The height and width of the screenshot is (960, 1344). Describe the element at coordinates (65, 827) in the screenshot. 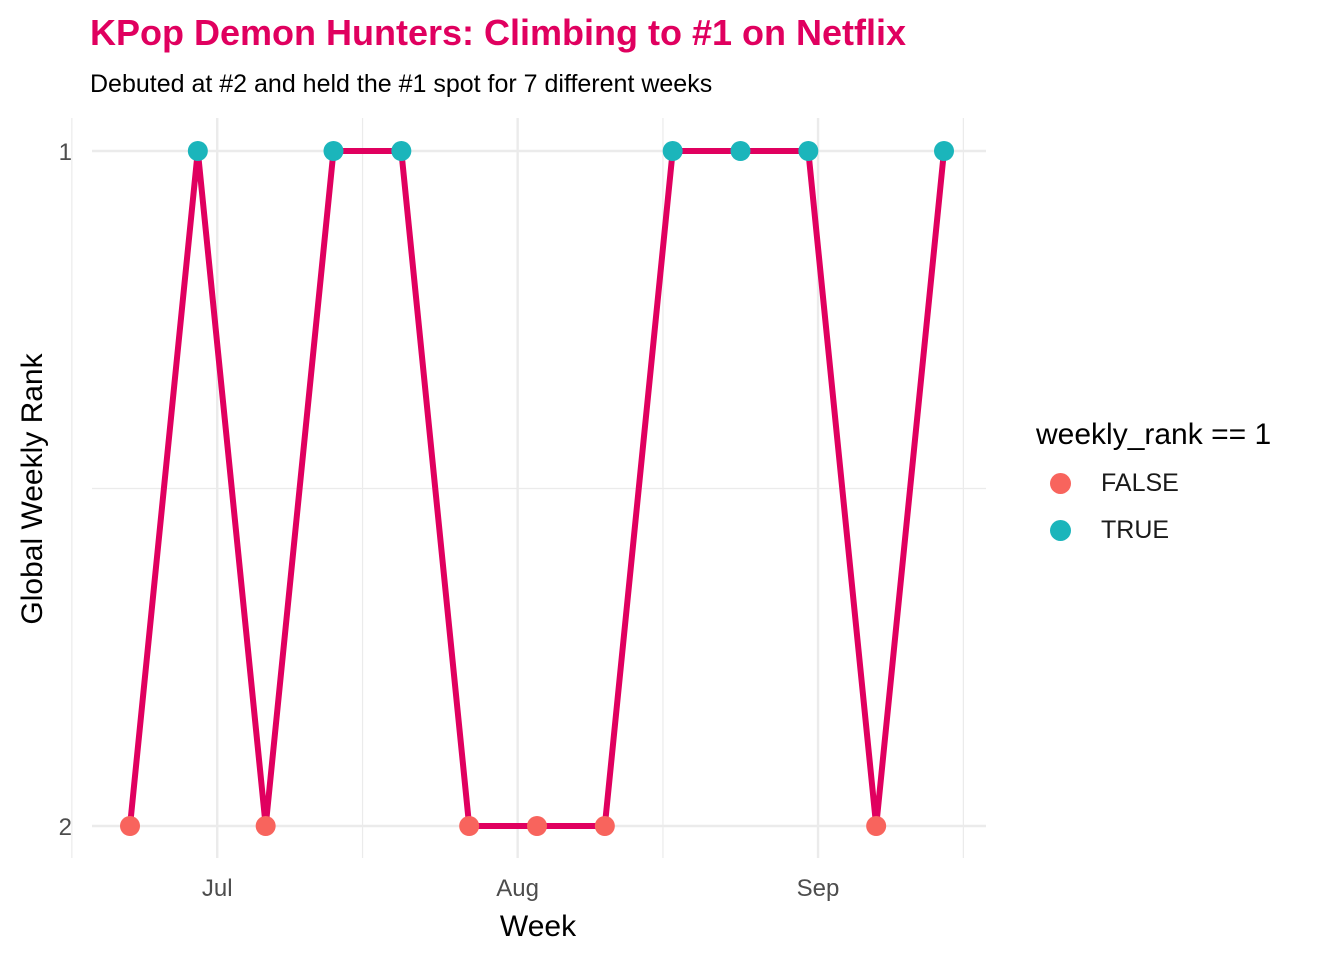

I see `y-tick-label-1: 2` at that location.